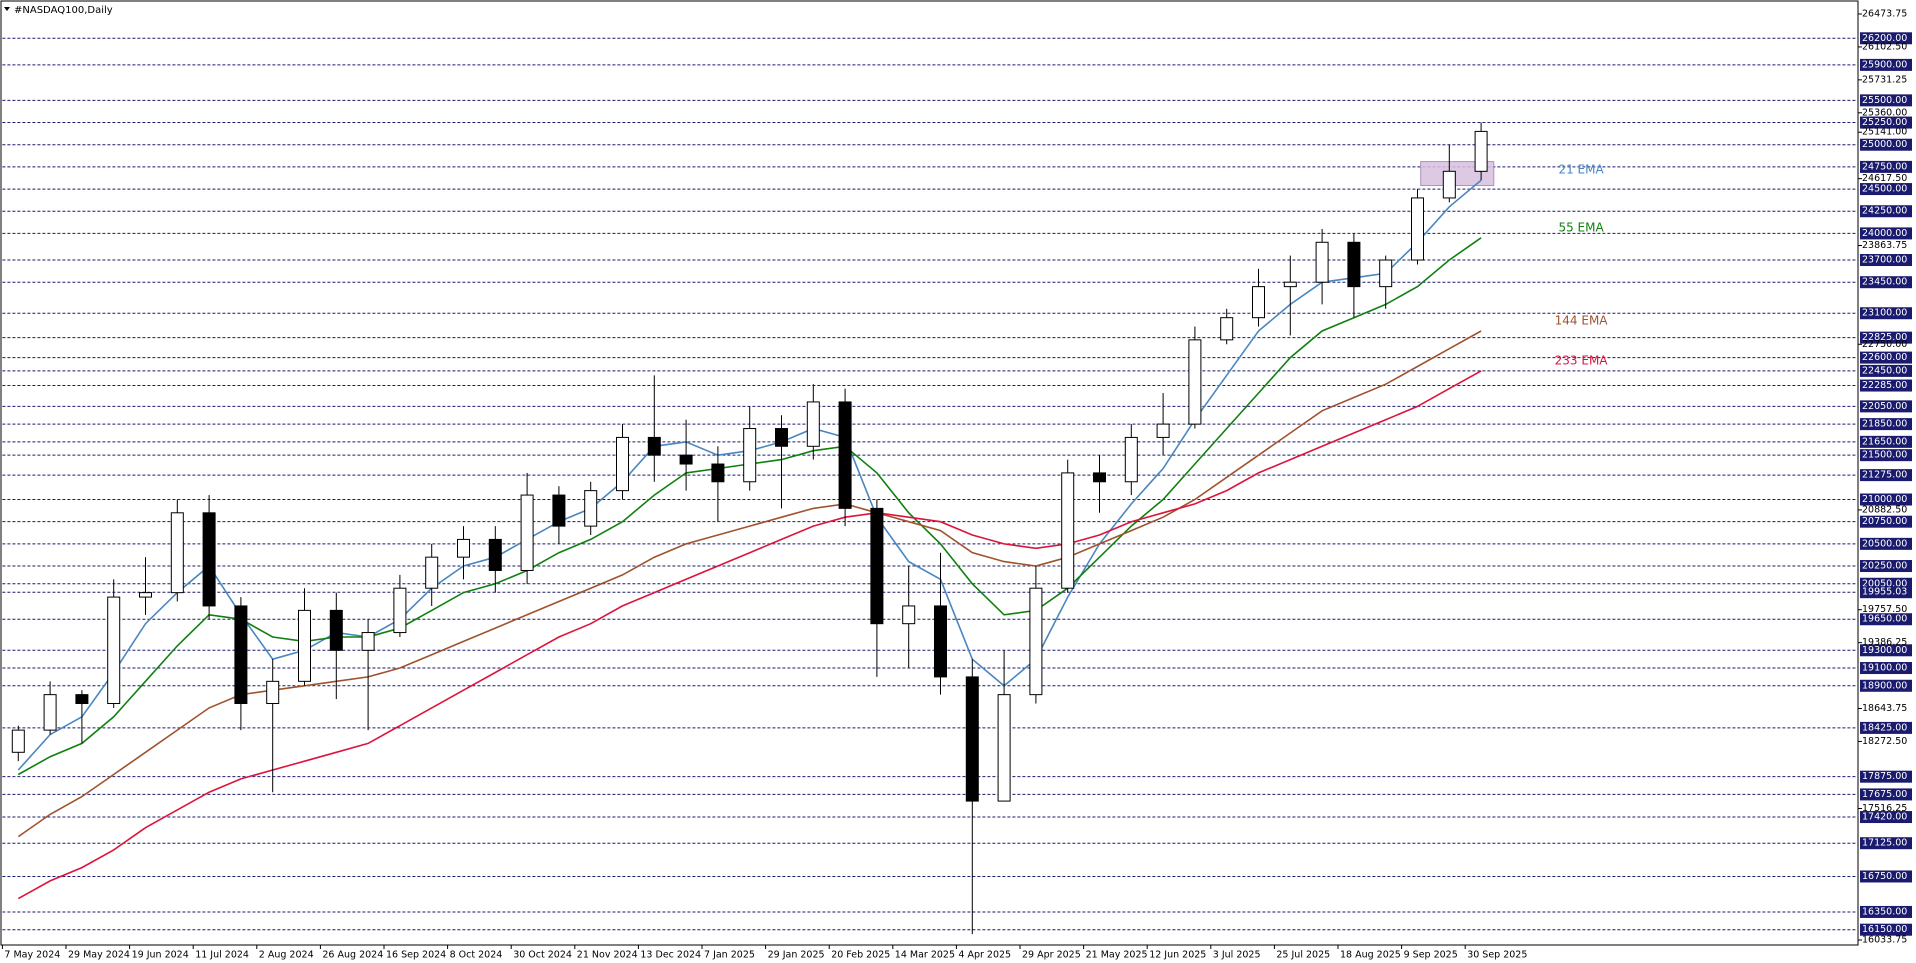 The width and height of the screenshot is (1916, 963). What do you see at coordinates (1303, 955) in the screenshot?
I see `x-tick-label: 25 Jul 2025` at bounding box center [1303, 955].